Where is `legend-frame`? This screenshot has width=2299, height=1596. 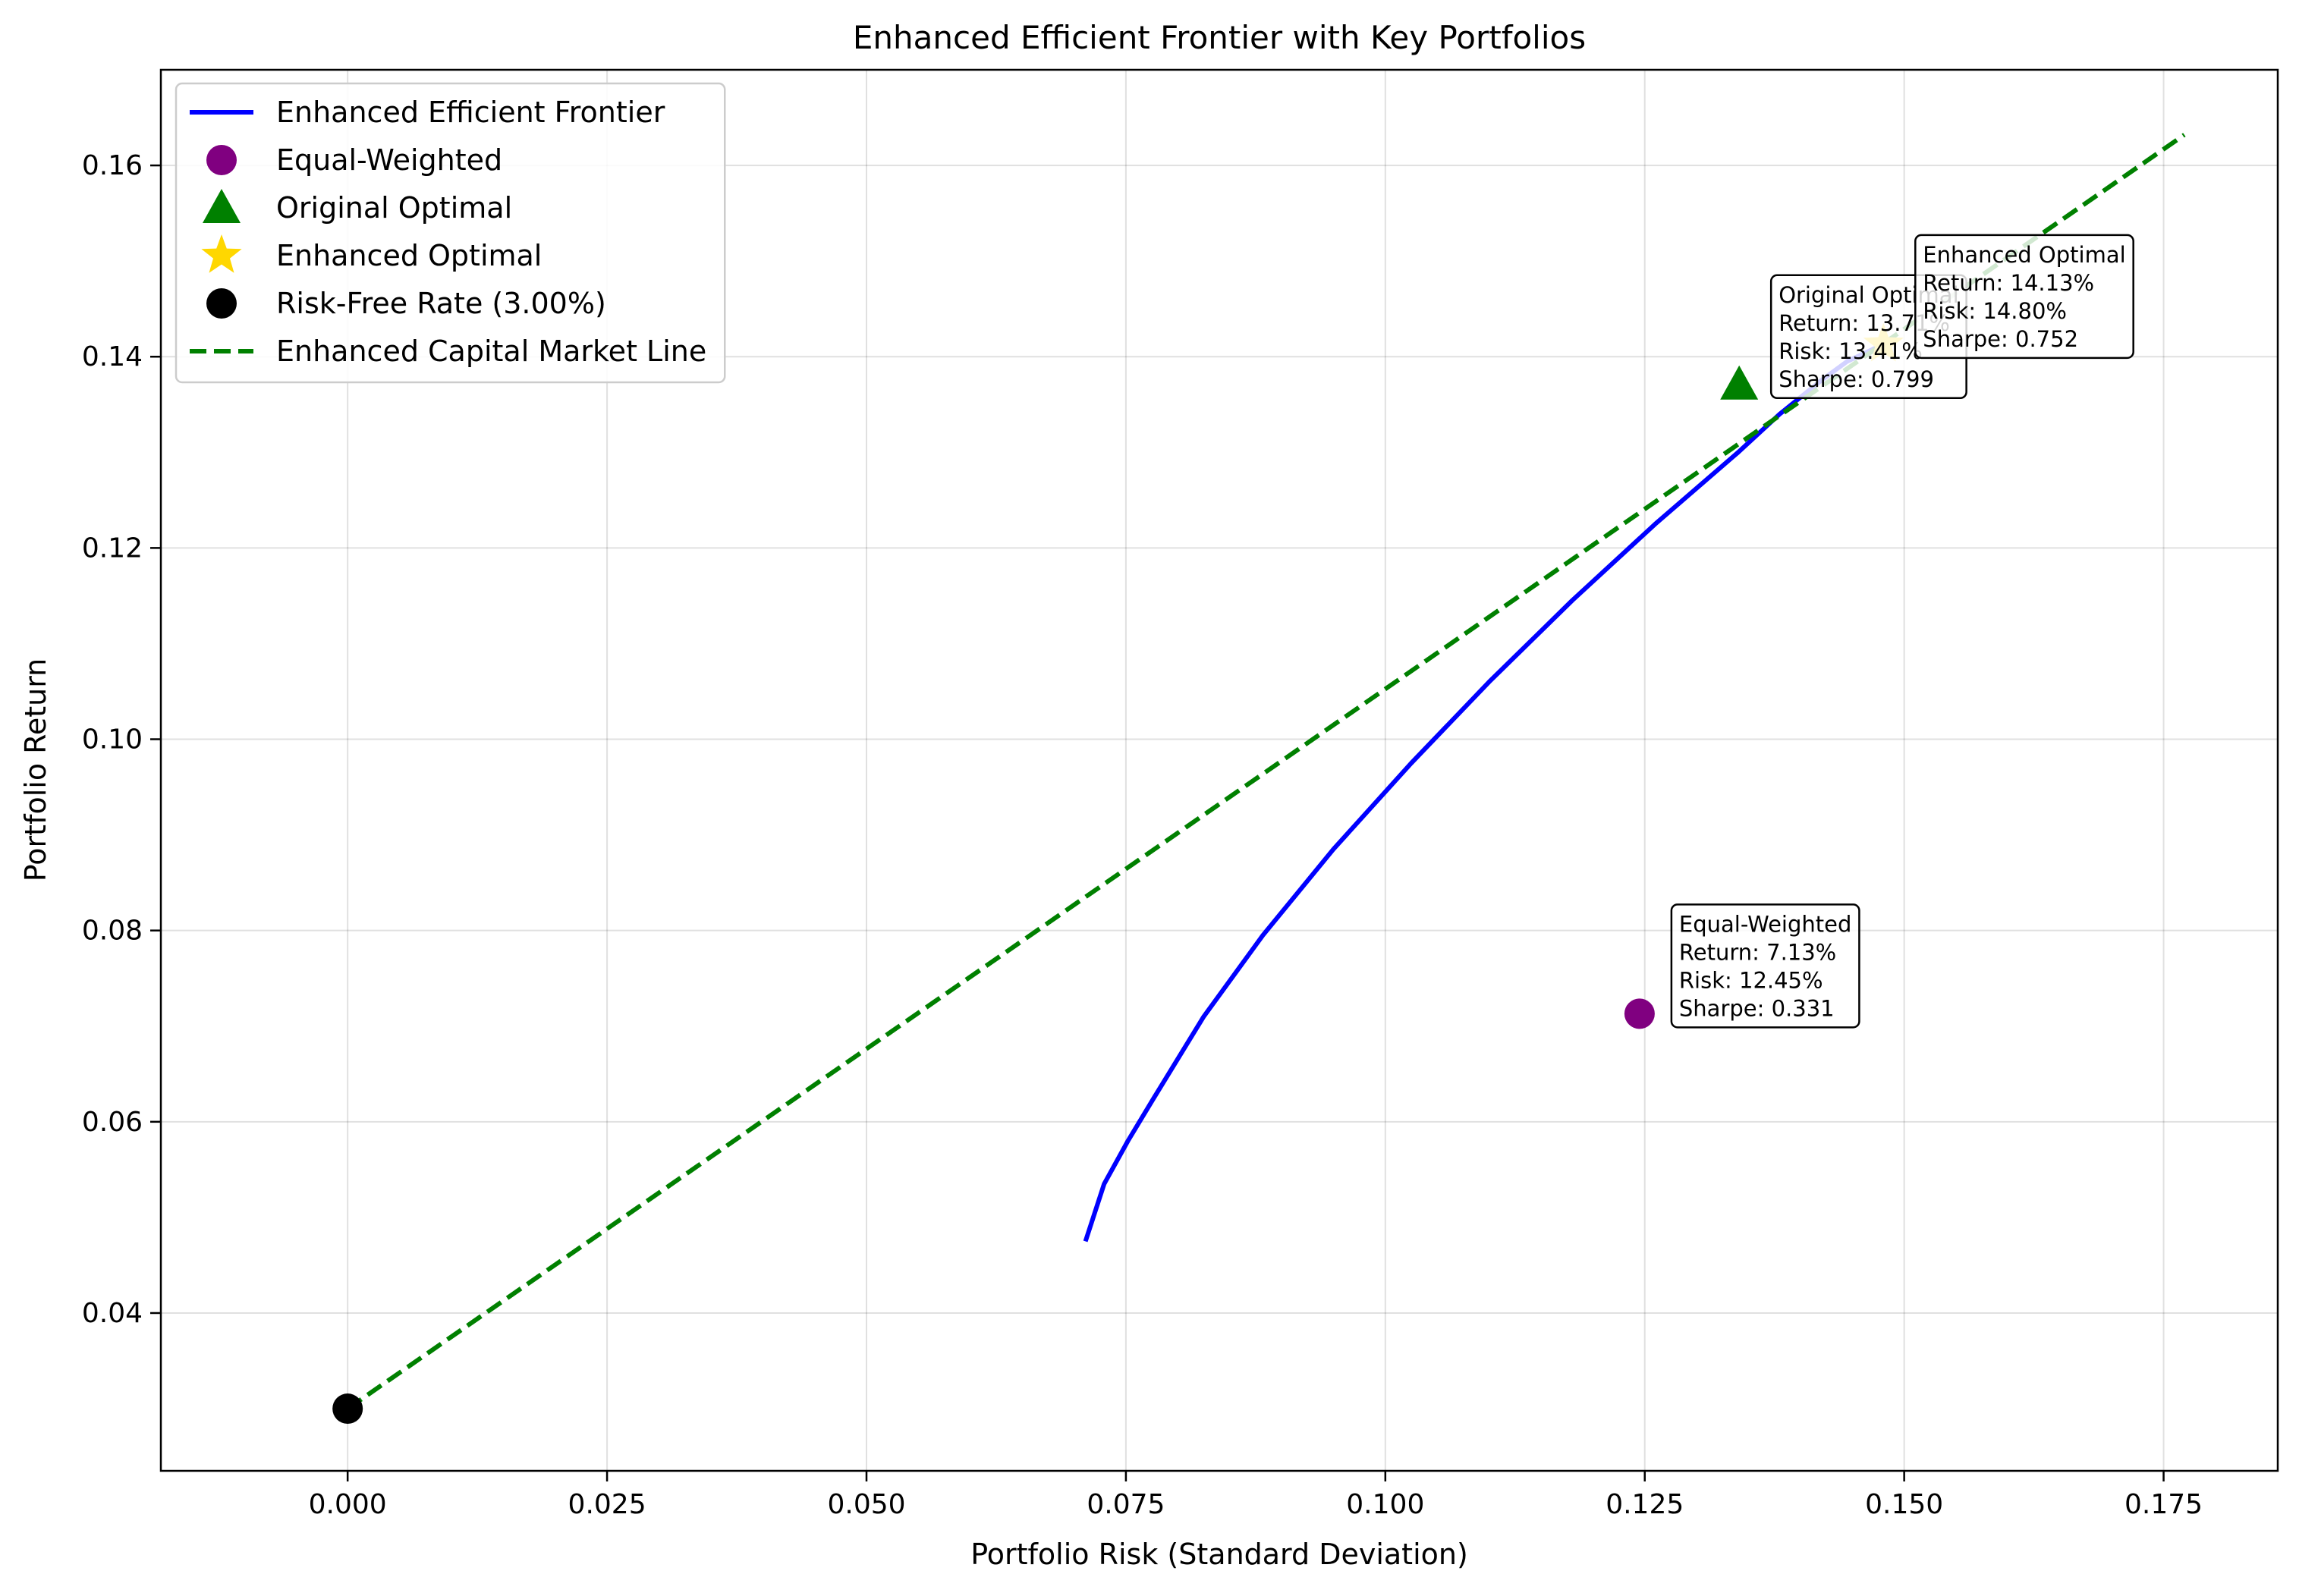
legend-frame is located at coordinates (451, 233).